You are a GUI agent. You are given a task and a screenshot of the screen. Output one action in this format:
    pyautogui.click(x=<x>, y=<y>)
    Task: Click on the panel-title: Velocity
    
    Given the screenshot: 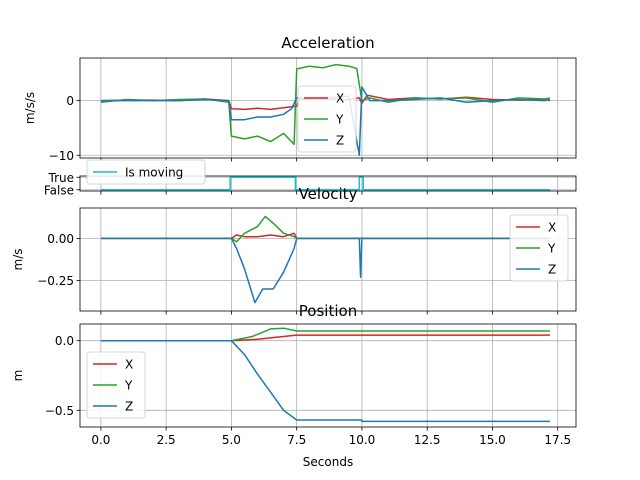 What is the action you would take?
    pyautogui.click(x=328, y=194)
    